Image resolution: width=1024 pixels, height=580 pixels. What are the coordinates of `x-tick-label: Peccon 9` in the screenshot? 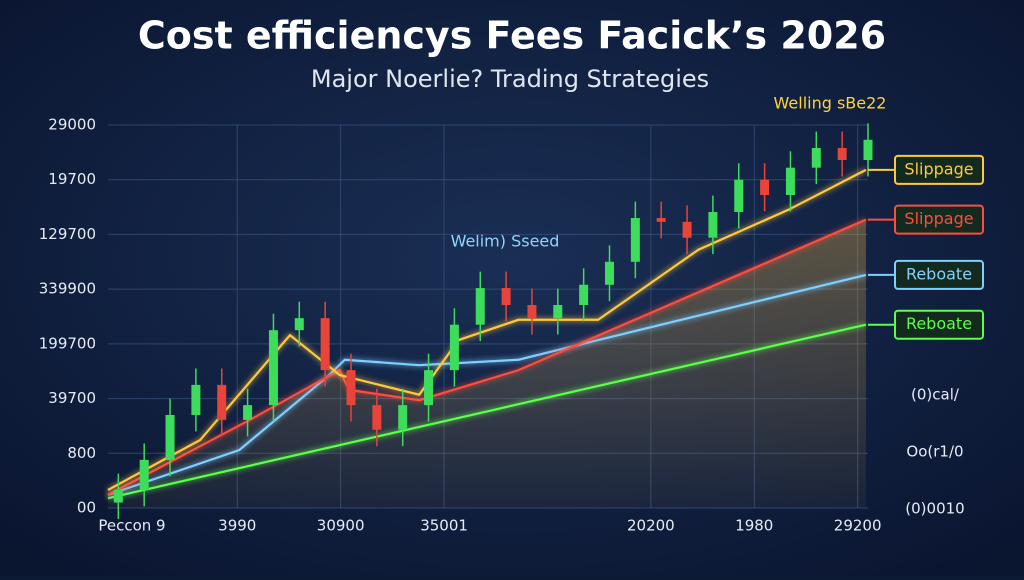 It's located at (131, 526).